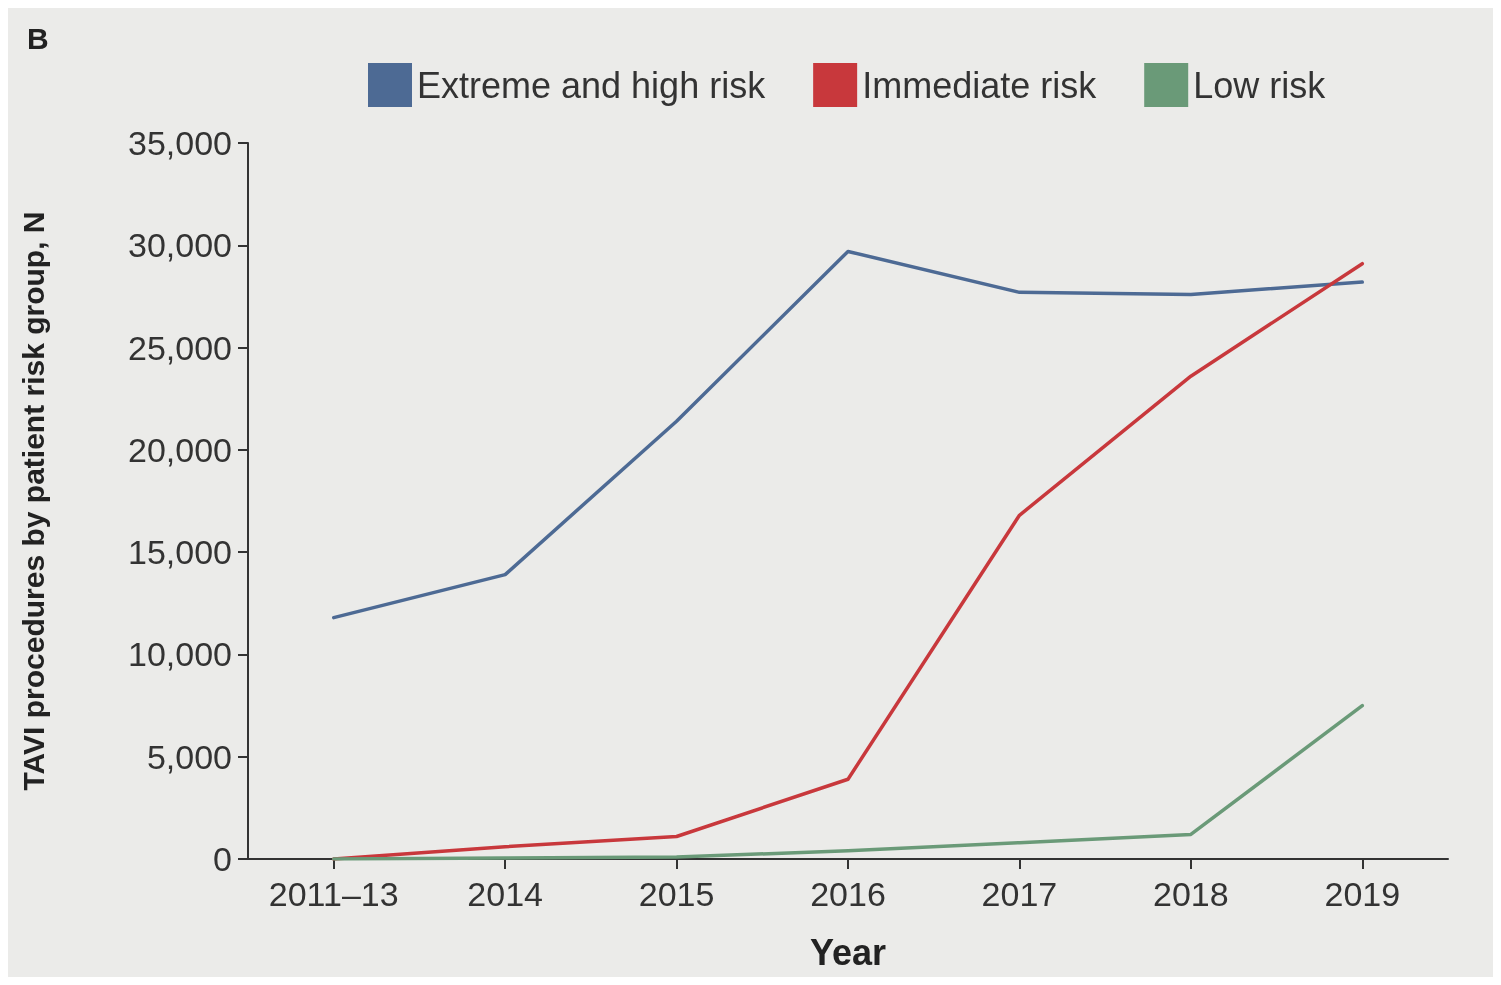  I want to click on y-tick-label: 15,000, so click(180, 552).